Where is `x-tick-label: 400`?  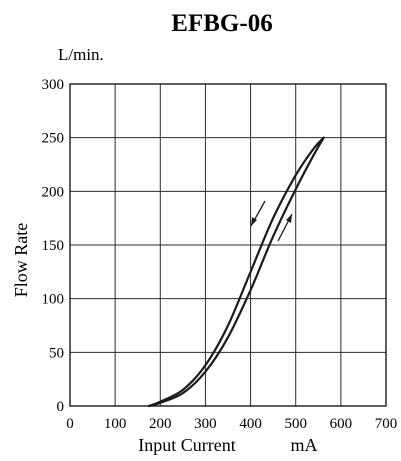
x-tick-label: 400 is located at coordinates (250, 424).